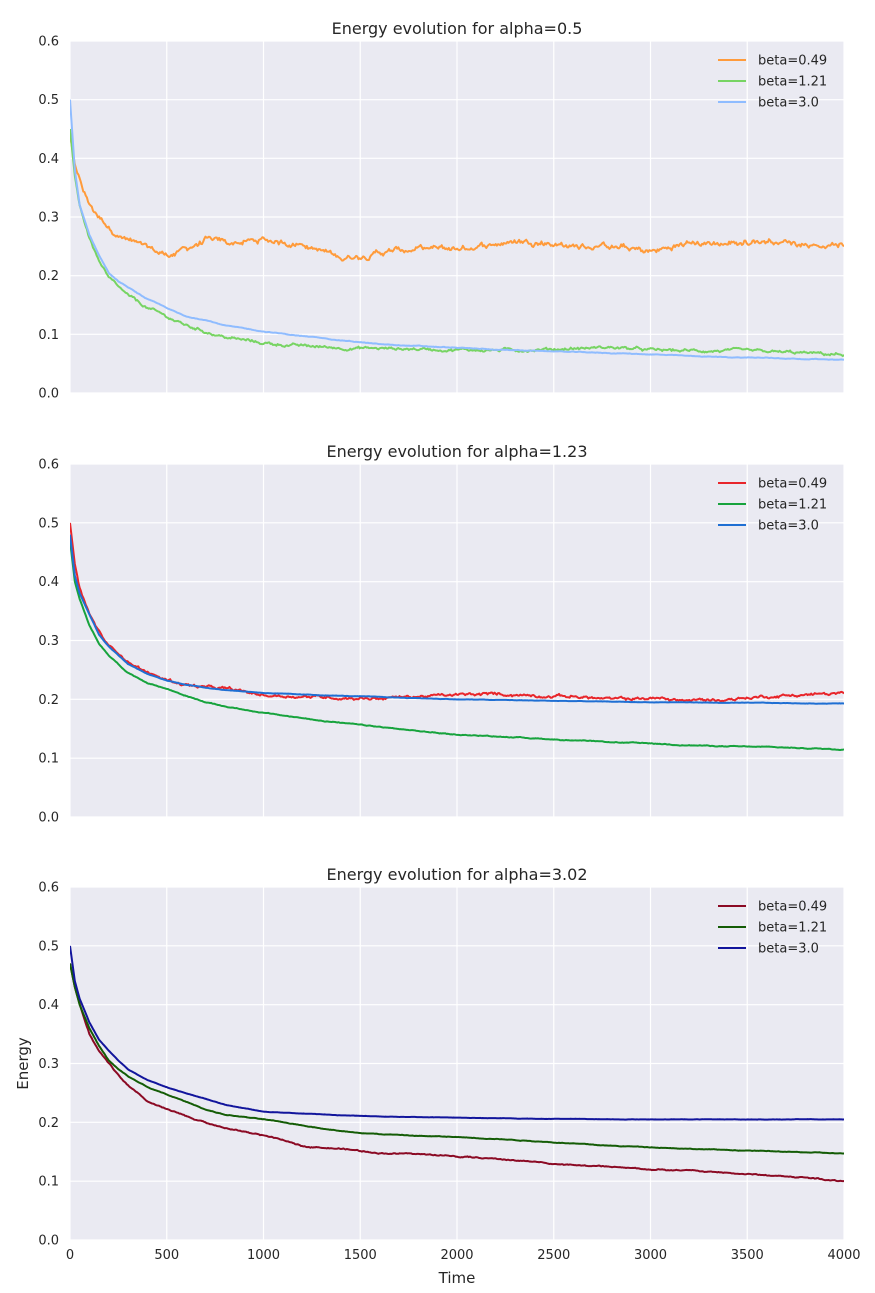  What do you see at coordinates (360, 1255) in the screenshot?
I see `x-tick-label: 1500` at bounding box center [360, 1255].